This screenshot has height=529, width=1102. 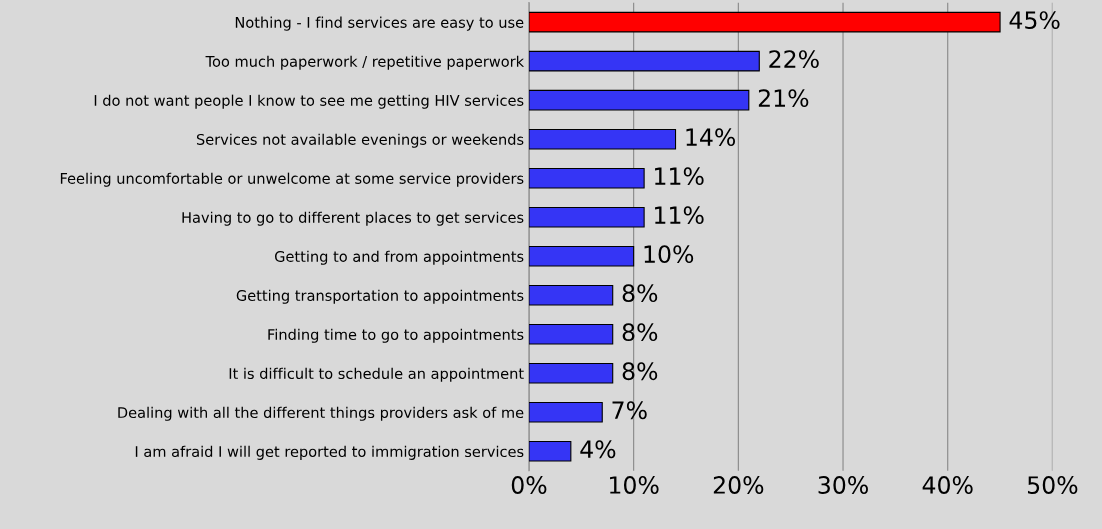 I want to click on y-tick-label: Too much paperwork / repetitive paperwork, so click(x=365, y=62).